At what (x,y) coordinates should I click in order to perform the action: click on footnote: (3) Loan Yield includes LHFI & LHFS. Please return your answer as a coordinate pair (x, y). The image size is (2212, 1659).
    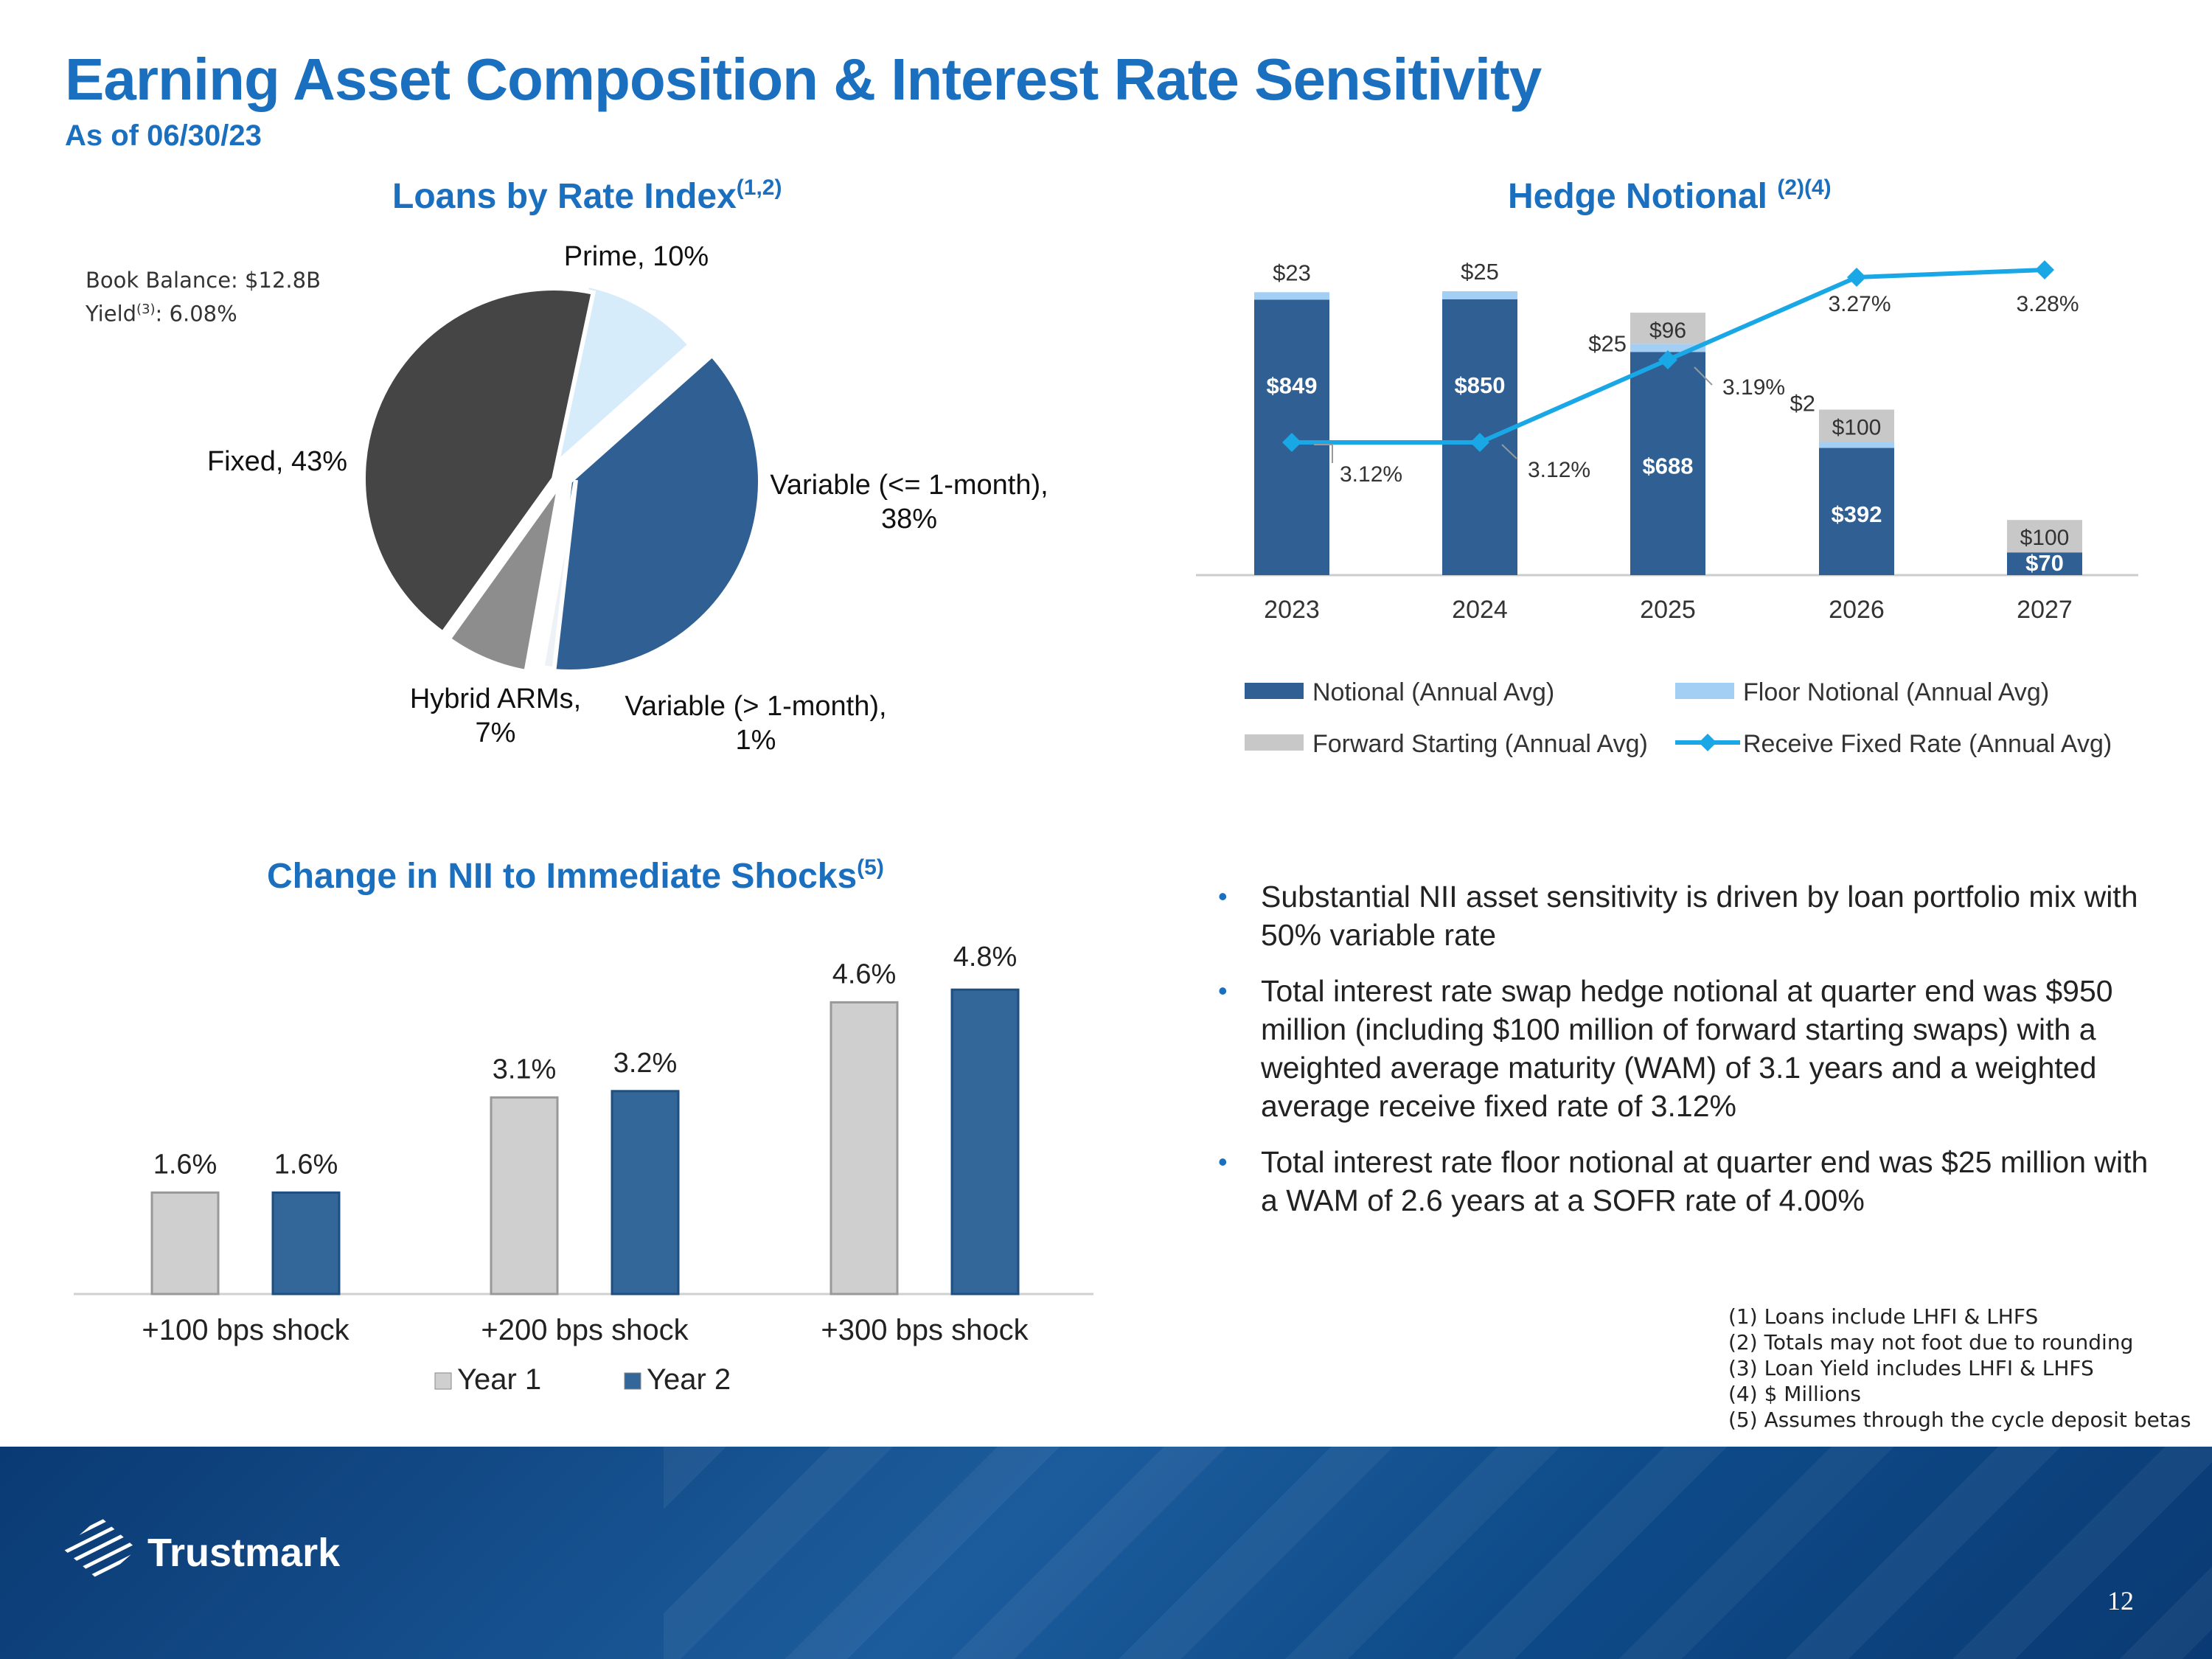
    Looking at the image, I should click on (1911, 1368).